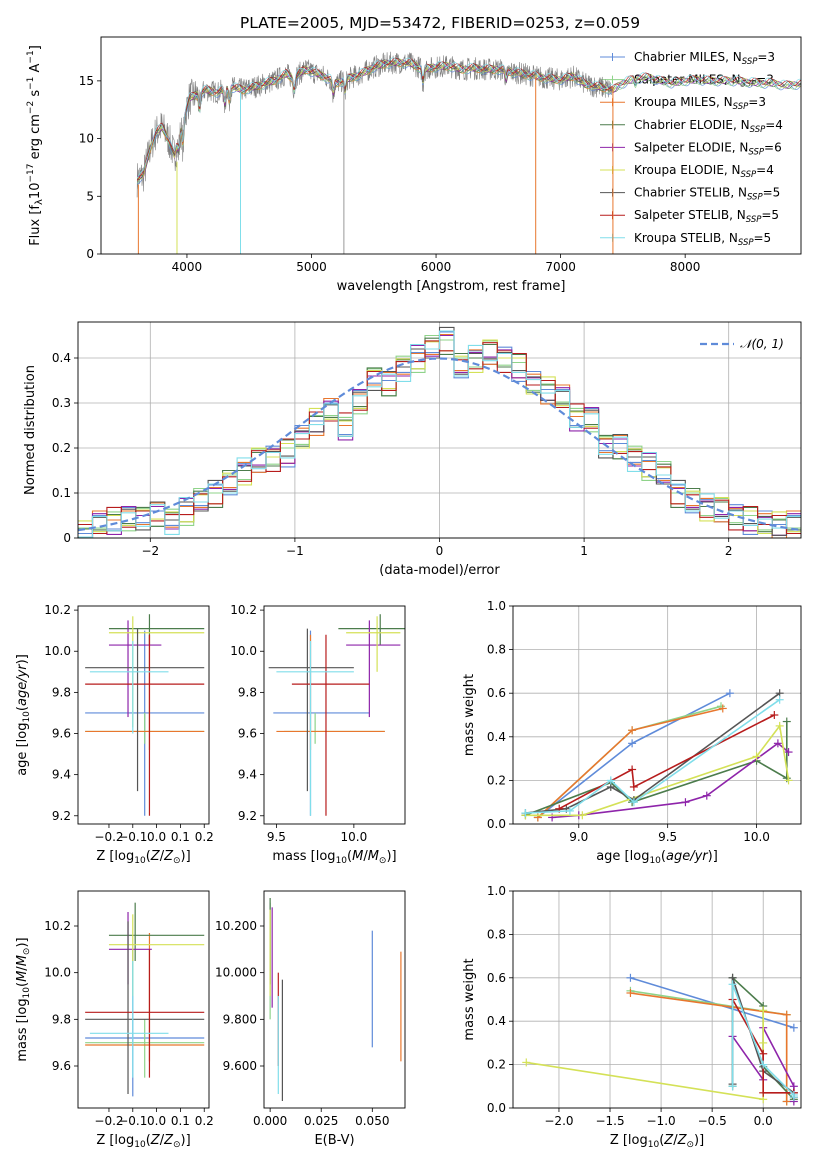 This screenshot has width=819, height=1170. Describe the element at coordinates (451, 286) in the screenshot. I see `spectrum-xlabel: wavelength [Angstrom, rest frame]` at that location.